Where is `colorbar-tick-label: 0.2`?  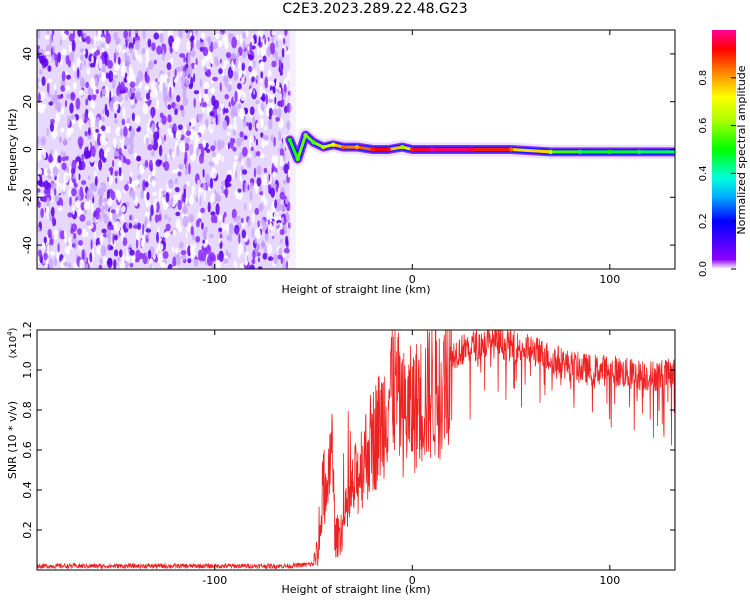 colorbar-tick-label: 0.2 is located at coordinates (703, 221).